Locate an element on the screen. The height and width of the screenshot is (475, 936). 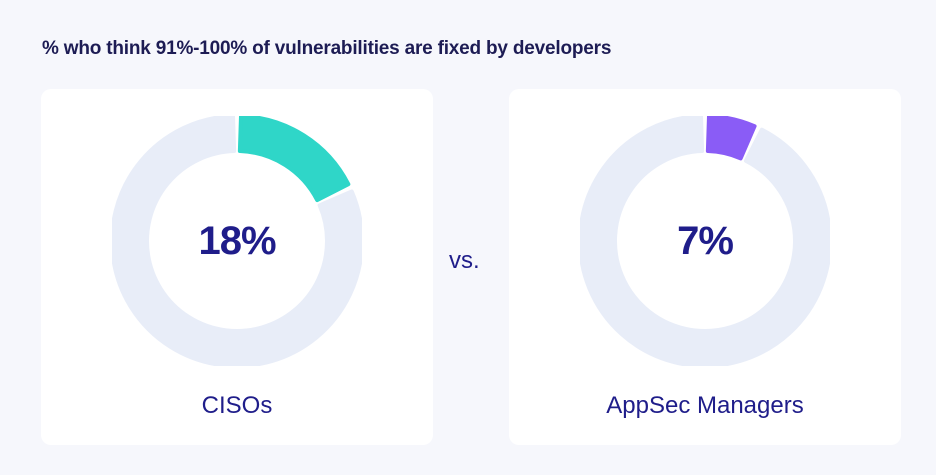
cisos-category-label: CISOs is located at coordinates (237, 405).